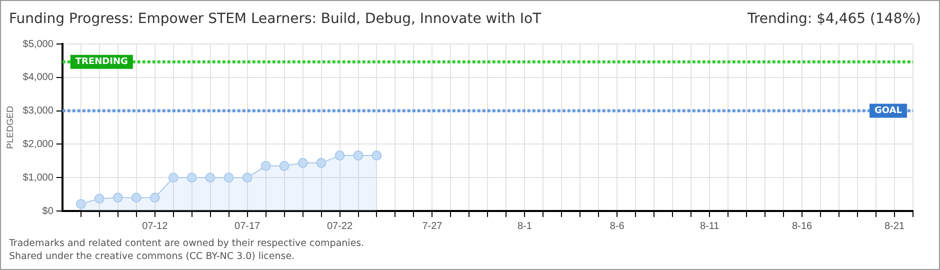 This screenshot has width=940, height=270. I want to click on x-tick-label: 8-16, so click(802, 226).